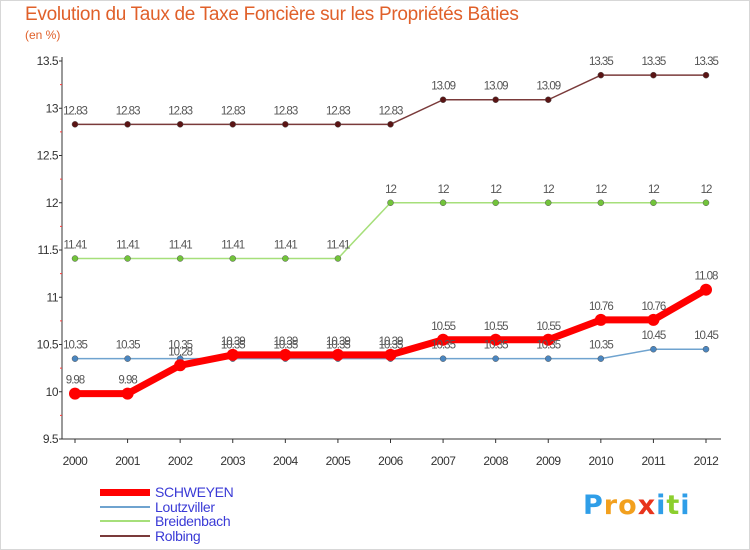  What do you see at coordinates (185, 506) in the screenshot?
I see `legend-label: Loutzviller` at bounding box center [185, 506].